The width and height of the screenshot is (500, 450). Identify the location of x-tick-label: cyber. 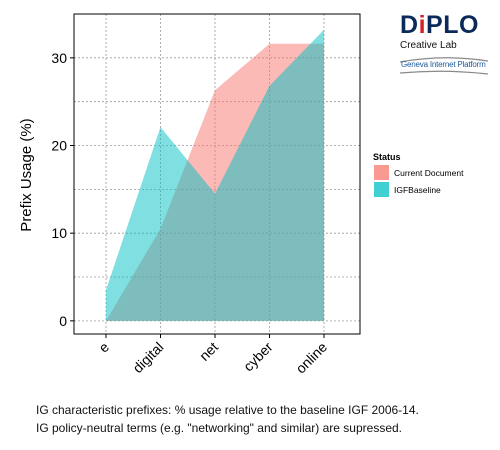
(258, 357).